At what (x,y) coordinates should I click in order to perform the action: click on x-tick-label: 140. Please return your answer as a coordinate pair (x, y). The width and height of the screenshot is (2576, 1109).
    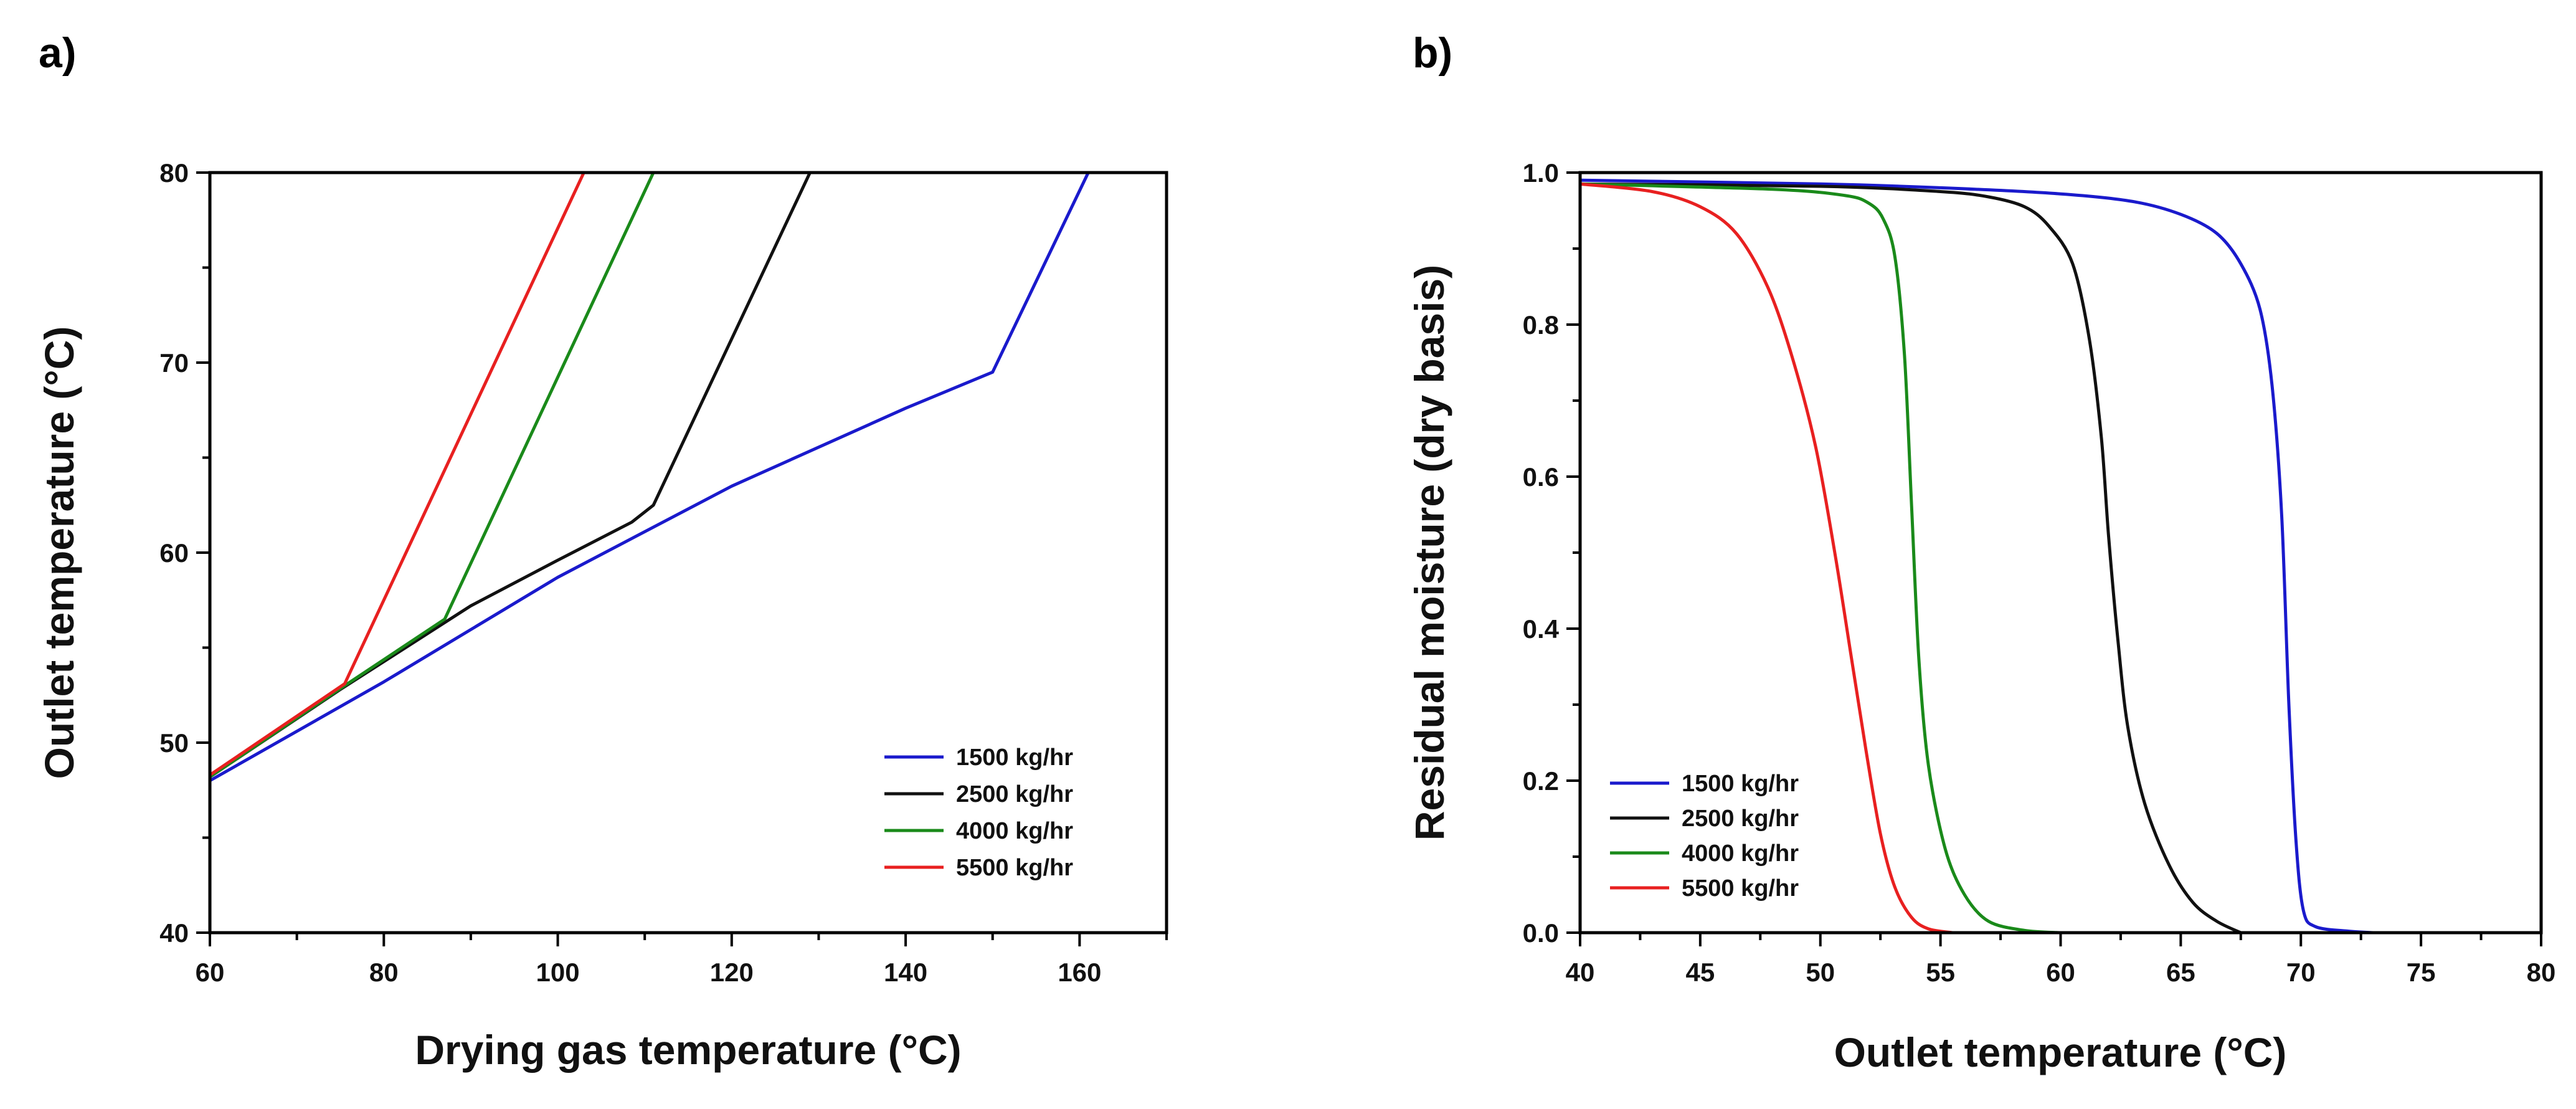
    Looking at the image, I should click on (906, 972).